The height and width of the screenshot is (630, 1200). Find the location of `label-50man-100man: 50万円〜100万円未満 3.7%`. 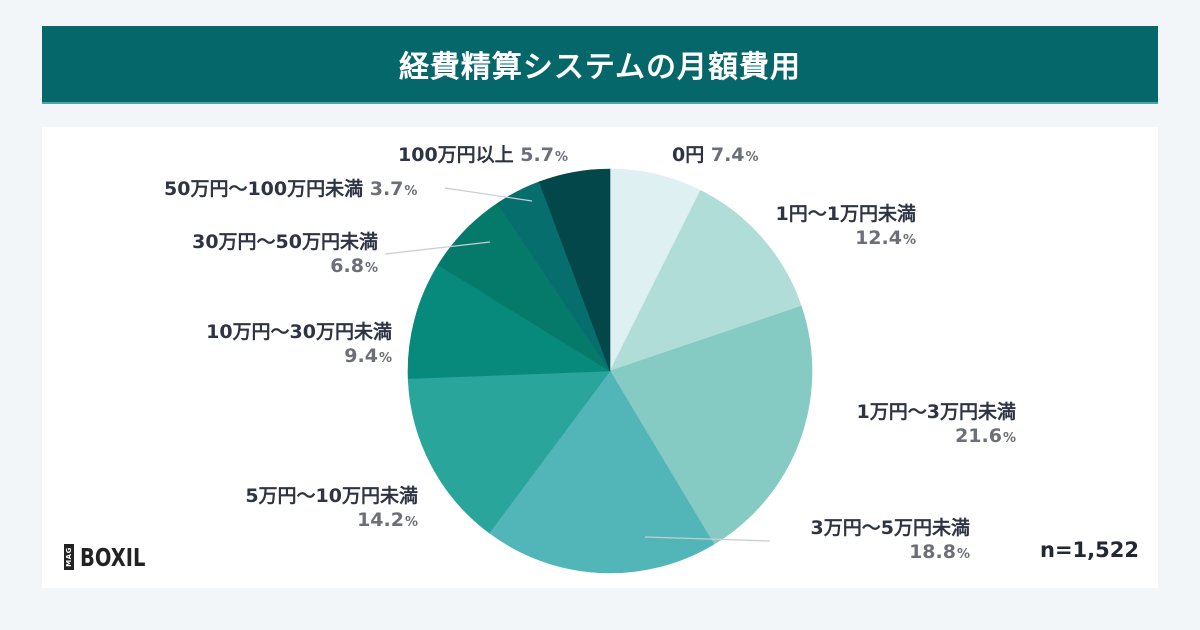

label-50man-100man: 50万円〜100万円未満 3.7% is located at coordinates (291, 189).